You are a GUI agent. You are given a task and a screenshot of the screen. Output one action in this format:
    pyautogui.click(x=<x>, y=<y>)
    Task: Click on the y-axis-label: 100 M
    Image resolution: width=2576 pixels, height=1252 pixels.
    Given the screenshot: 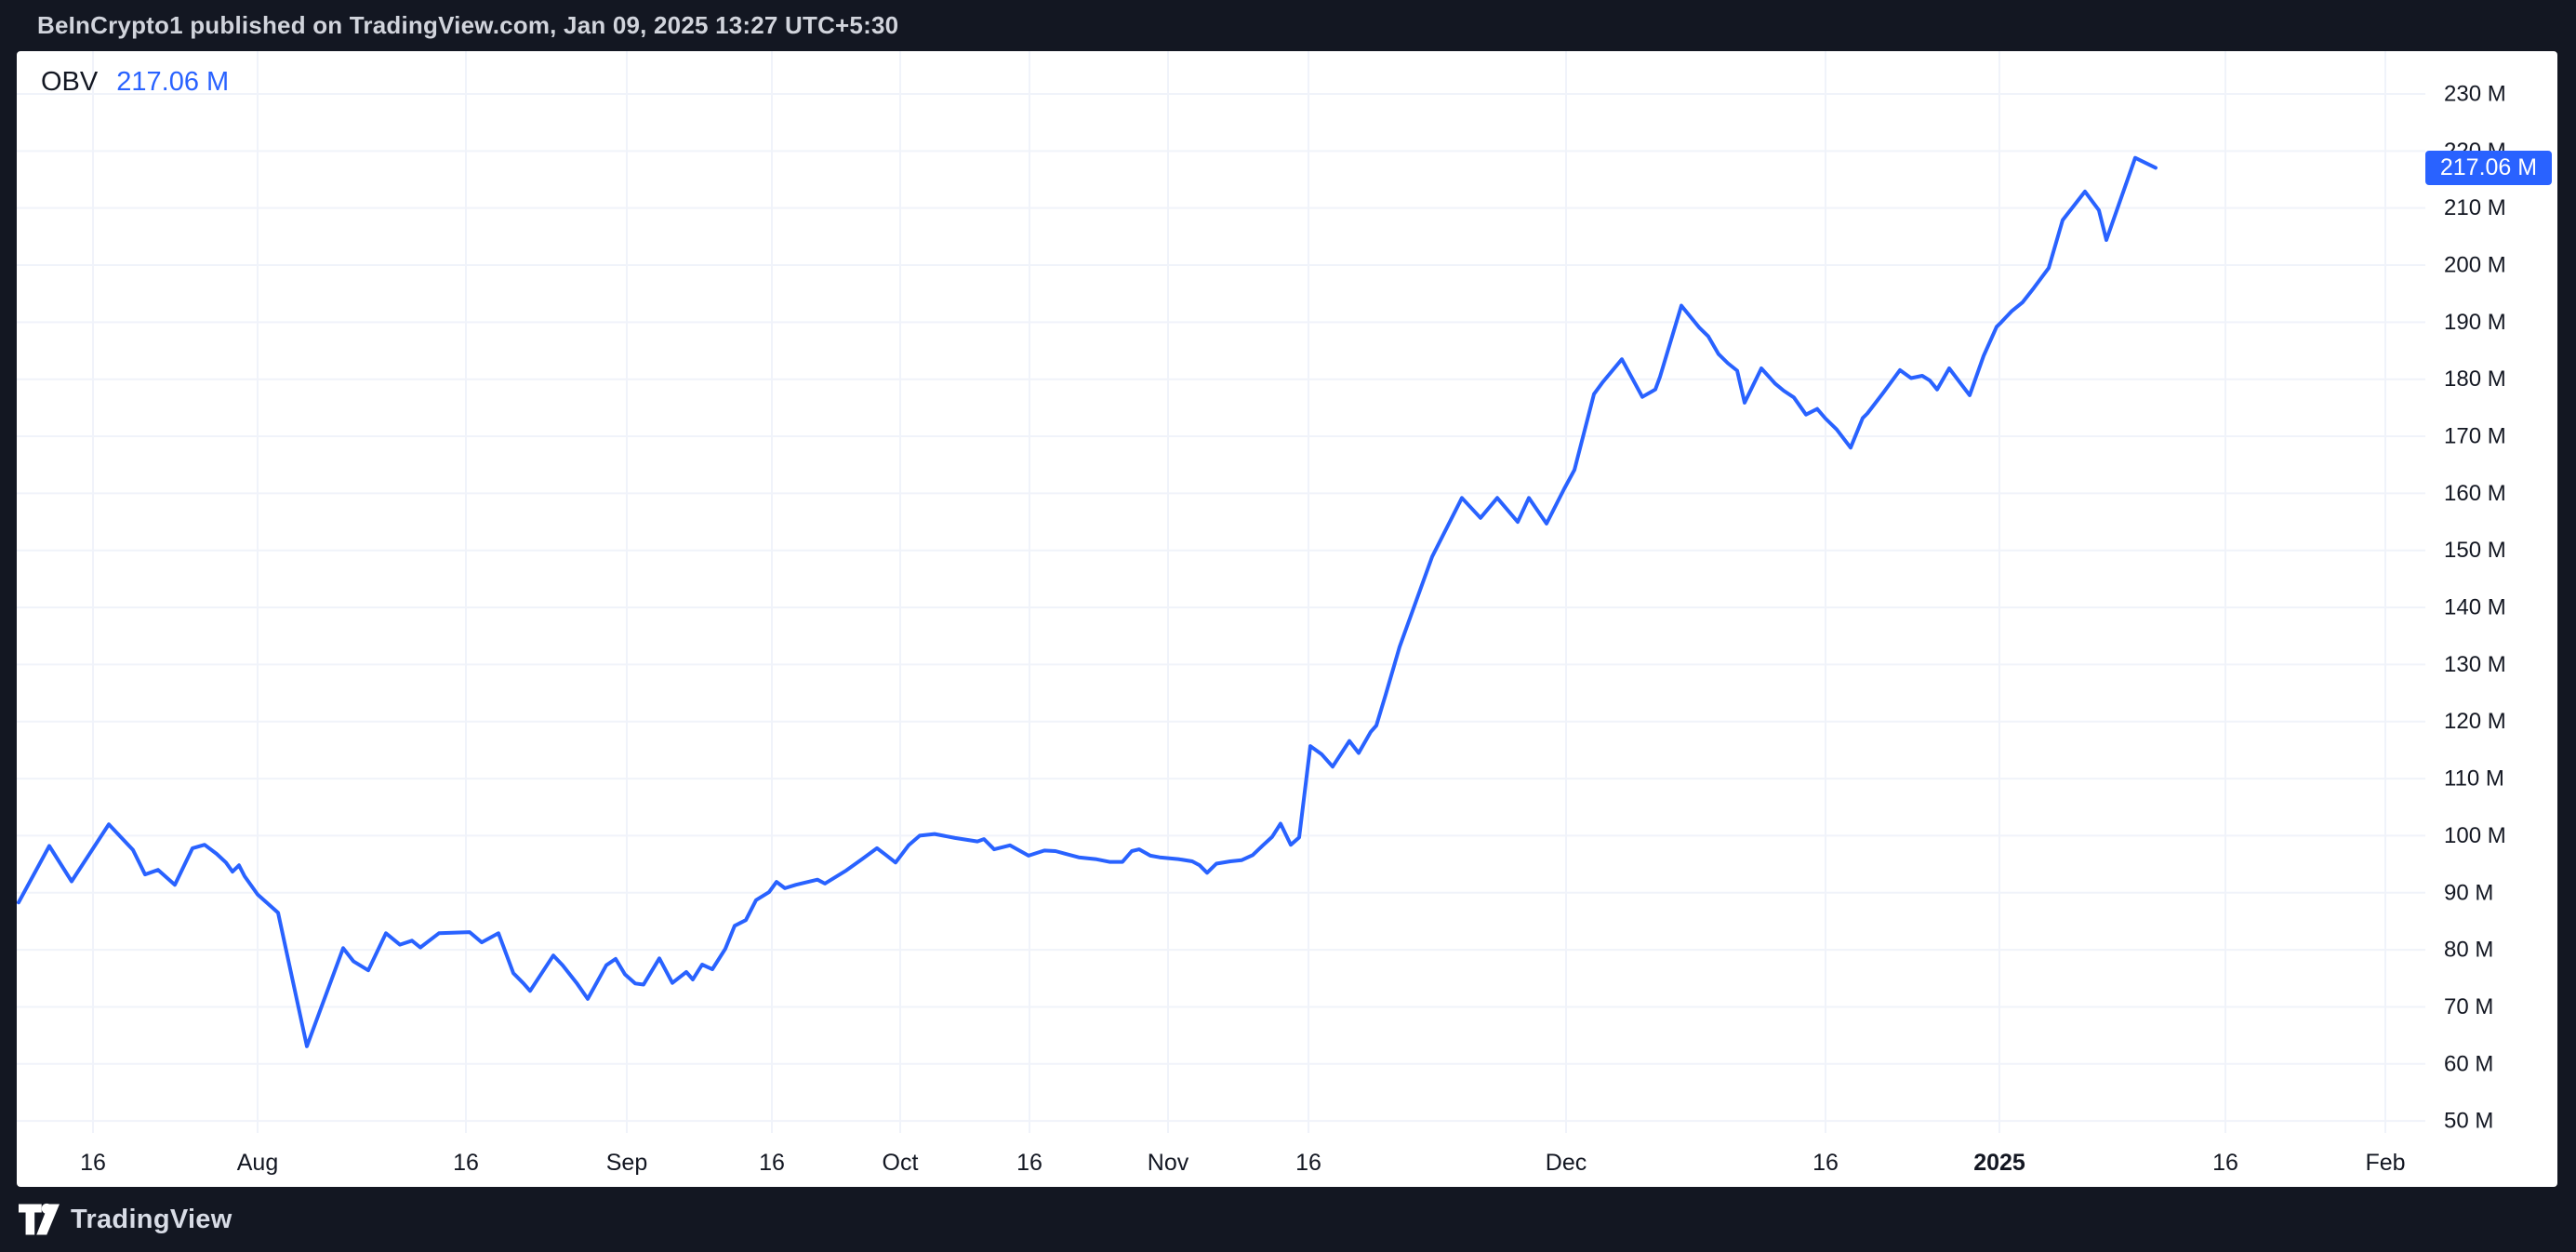 What is the action you would take?
    pyautogui.click(x=2475, y=835)
    